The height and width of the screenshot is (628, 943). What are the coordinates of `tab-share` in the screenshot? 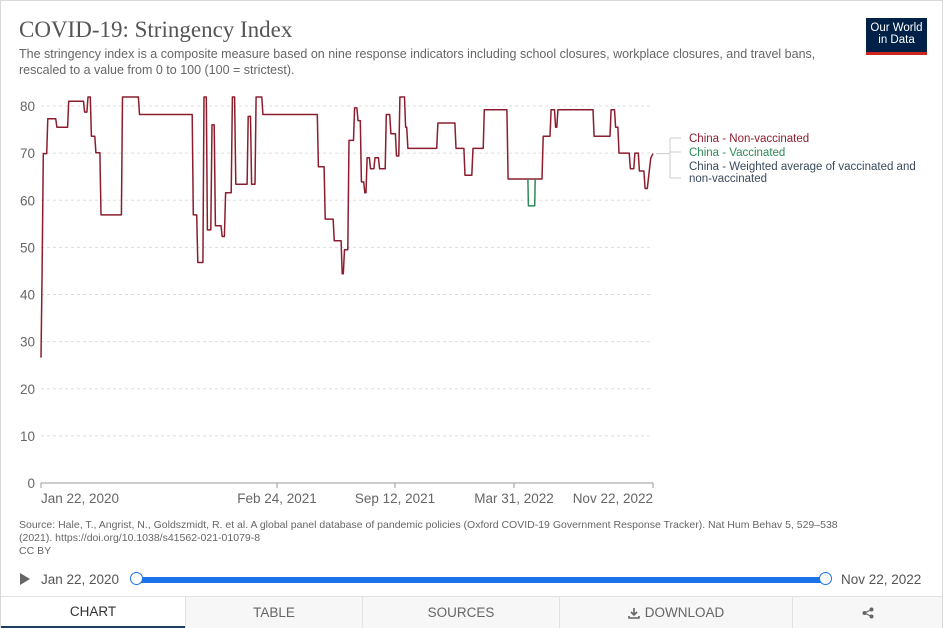 It's located at (867, 612).